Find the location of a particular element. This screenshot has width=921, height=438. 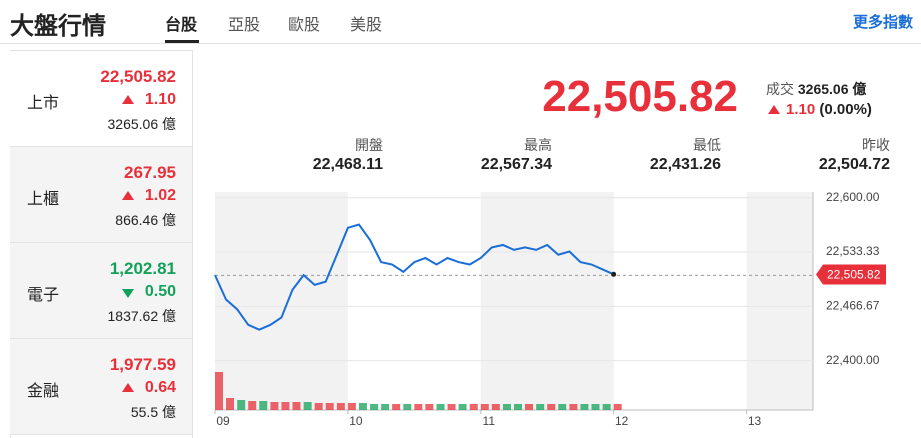

index-volume: 866.46 億 is located at coordinates (145, 220).